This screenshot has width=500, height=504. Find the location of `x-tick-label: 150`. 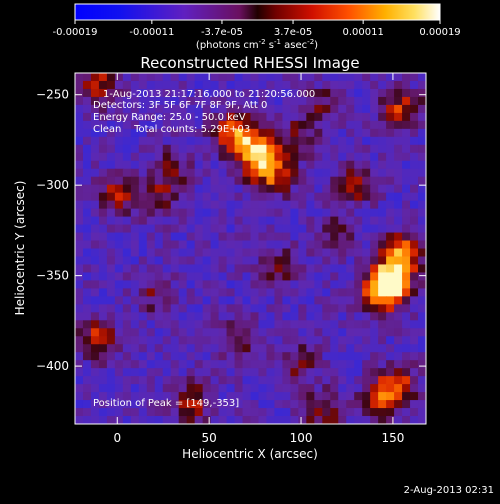

x-tick-label: 150 is located at coordinates (392, 438).